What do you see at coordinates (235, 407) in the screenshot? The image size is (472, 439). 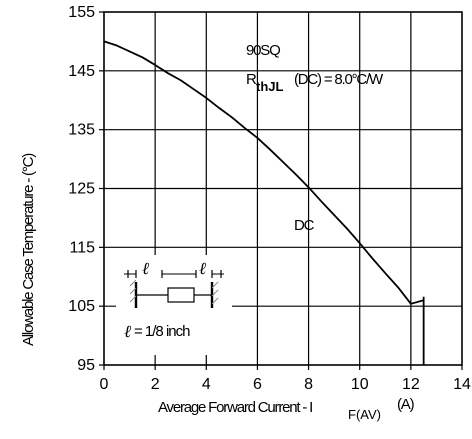 I see `x-axis-label: Average Forward Current - I` at bounding box center [235, 407].